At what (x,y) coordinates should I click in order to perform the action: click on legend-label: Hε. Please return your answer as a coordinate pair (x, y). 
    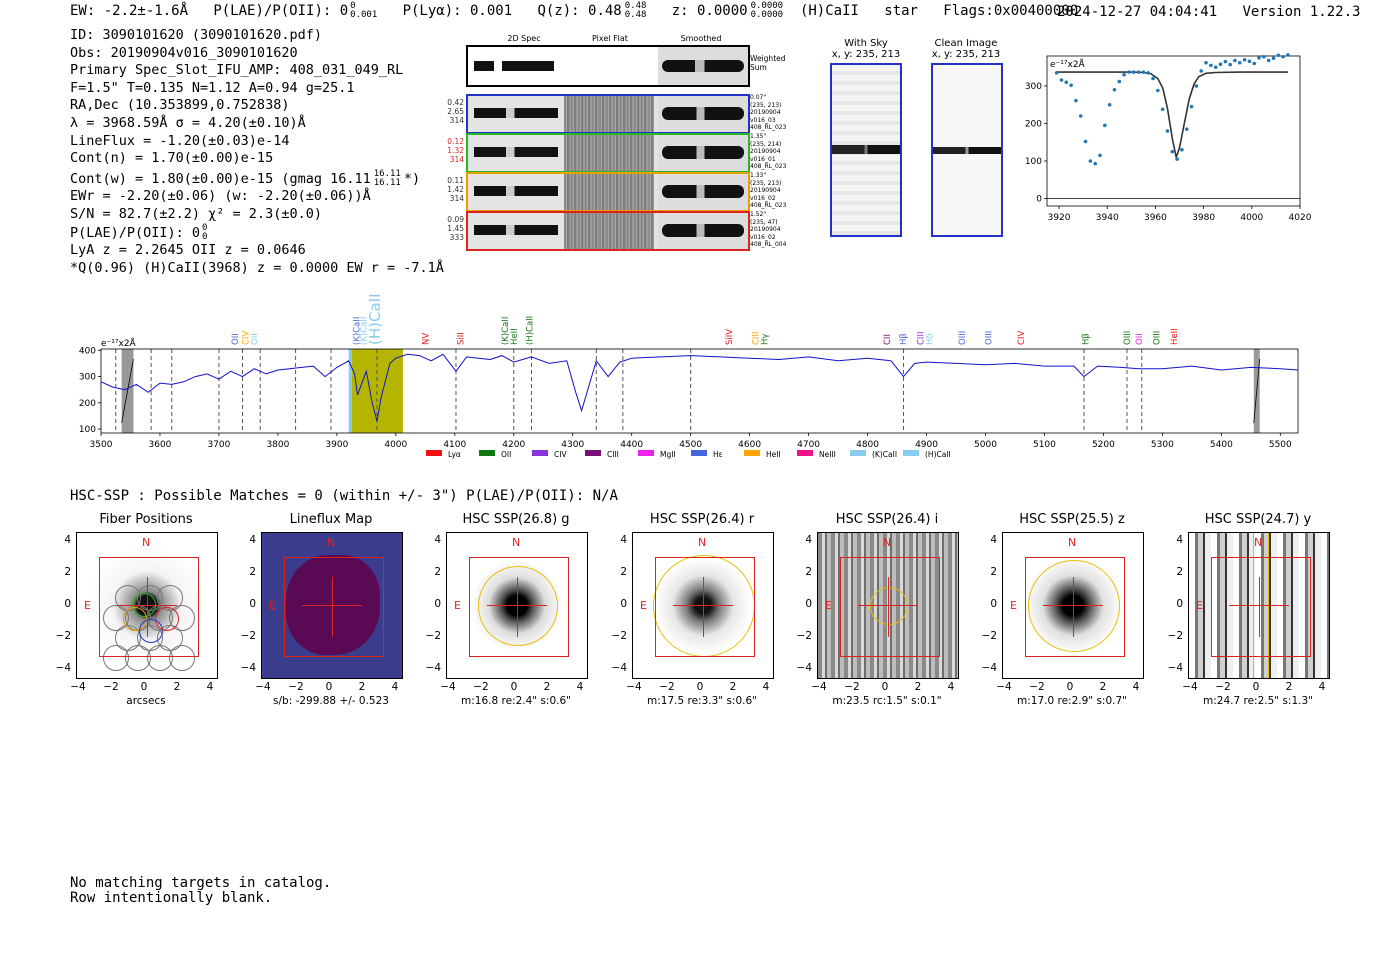
    Looking at the image, I should click on (718, 454).